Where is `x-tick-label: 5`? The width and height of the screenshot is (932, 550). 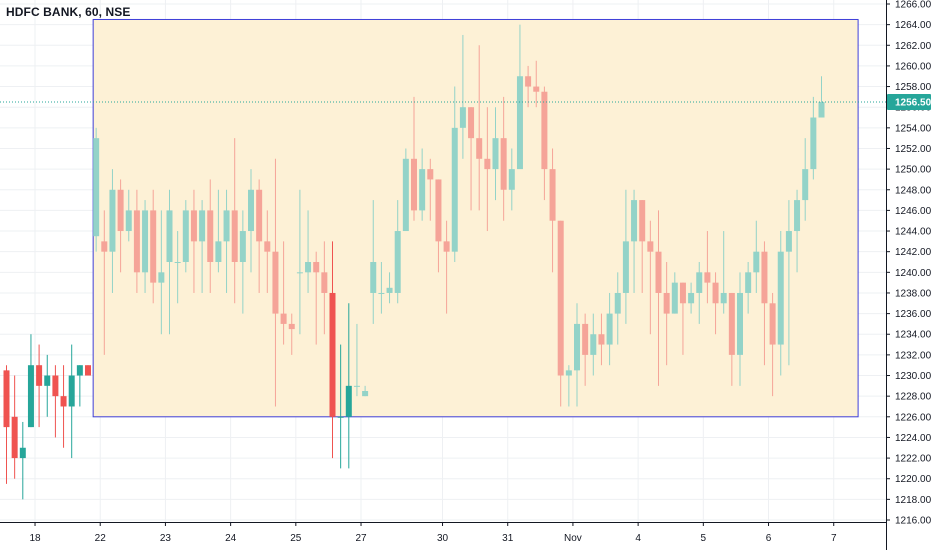 x-tick-label: 5 is located at coordinates (704, 538).